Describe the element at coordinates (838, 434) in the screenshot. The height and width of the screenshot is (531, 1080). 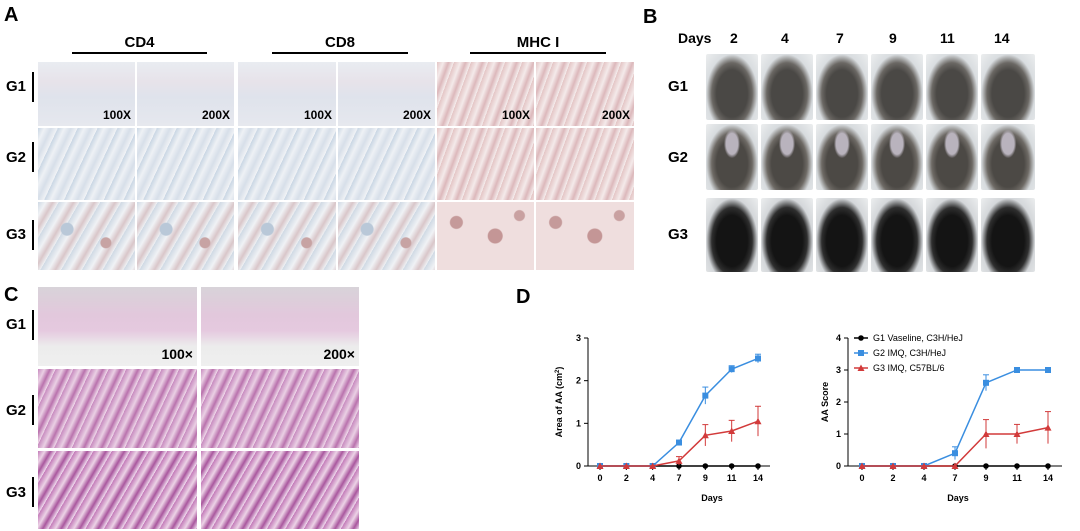
I see `score-y-tick-label: 1` at that location.